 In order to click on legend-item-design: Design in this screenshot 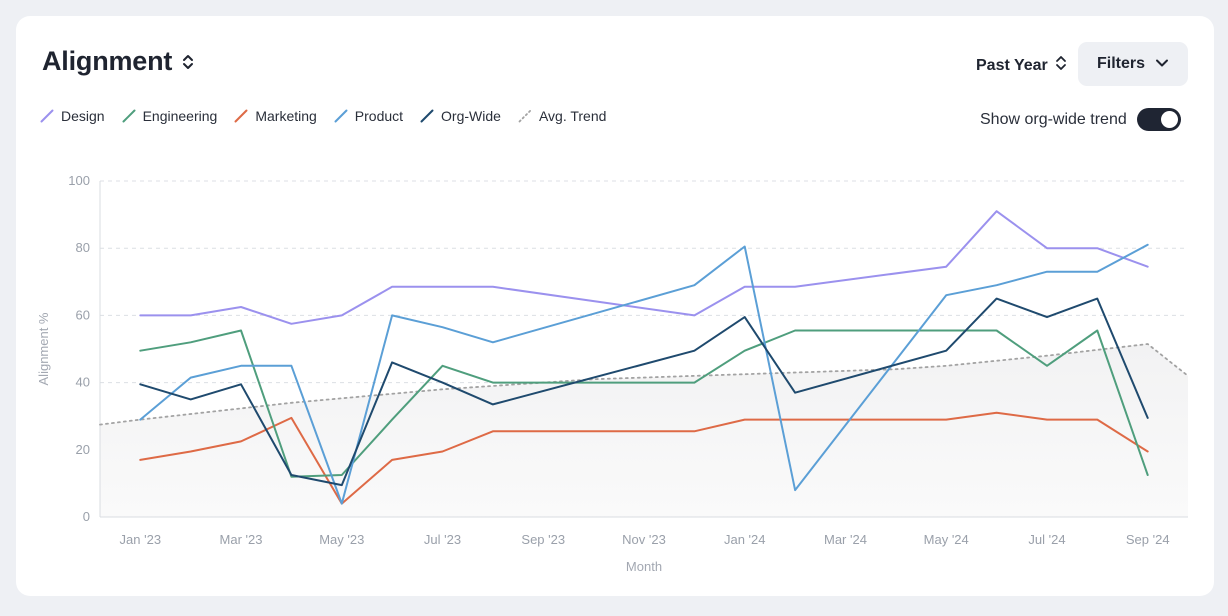, I will do `click(72, 116)`.